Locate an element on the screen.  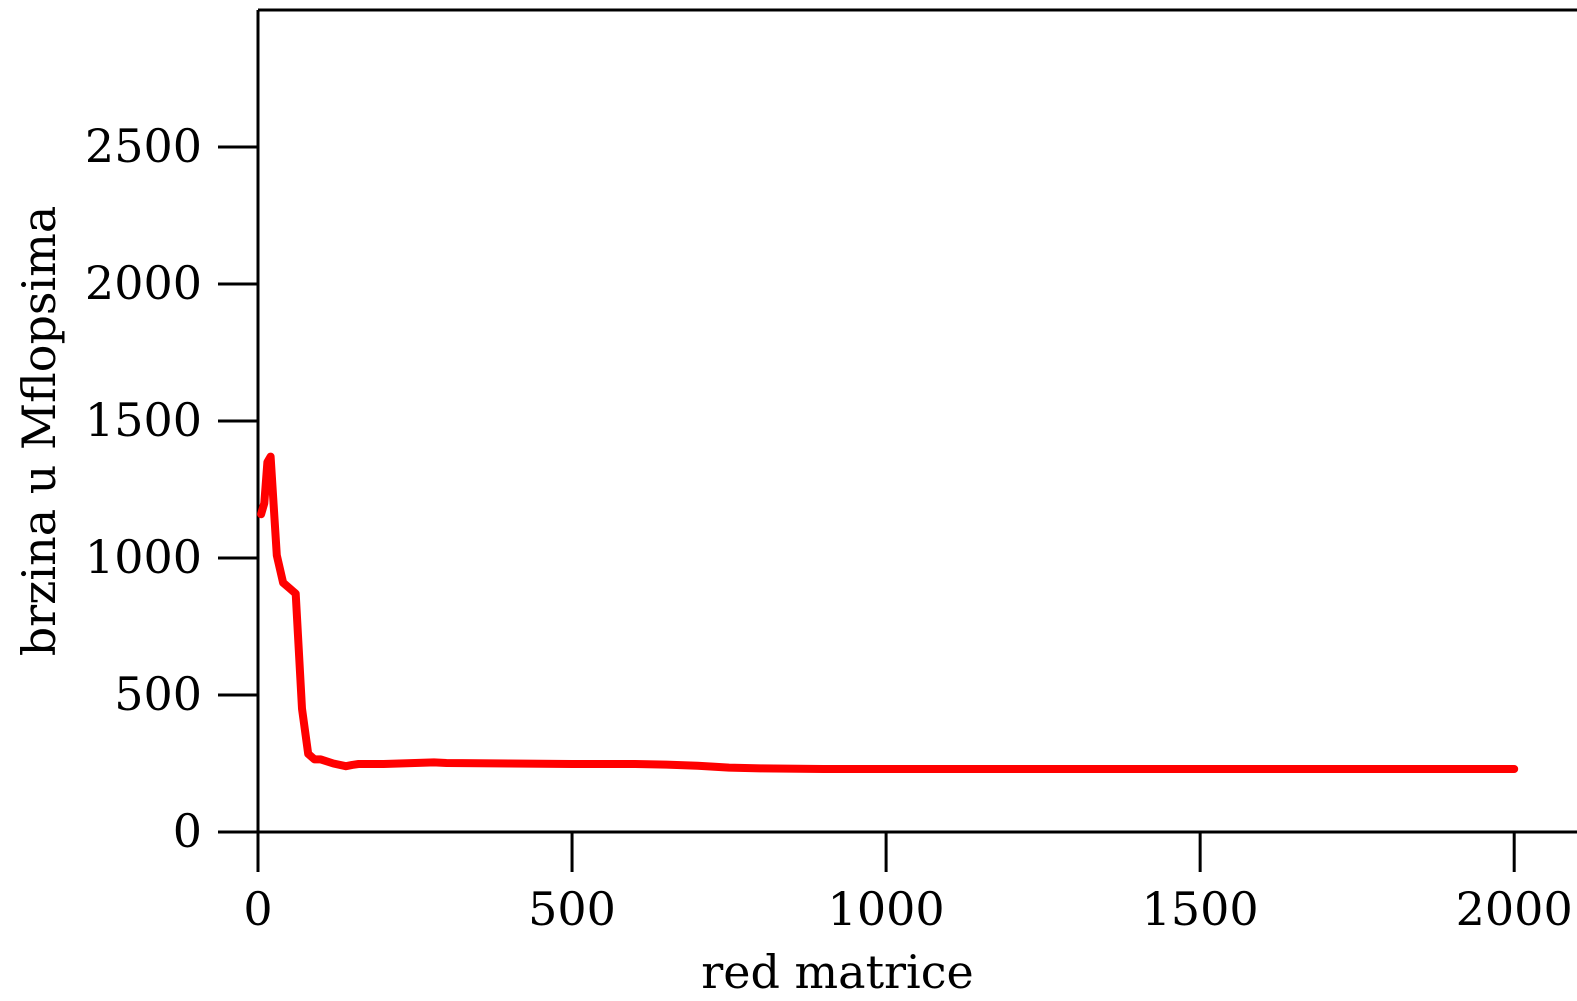
y-tick-label: 2000 is located at coordinates (143, 283).